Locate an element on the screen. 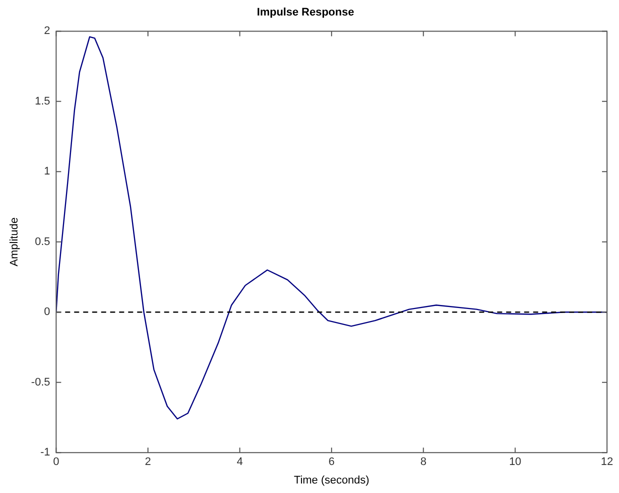  x-tick-label: 0 is located at coordinates (56, 462).